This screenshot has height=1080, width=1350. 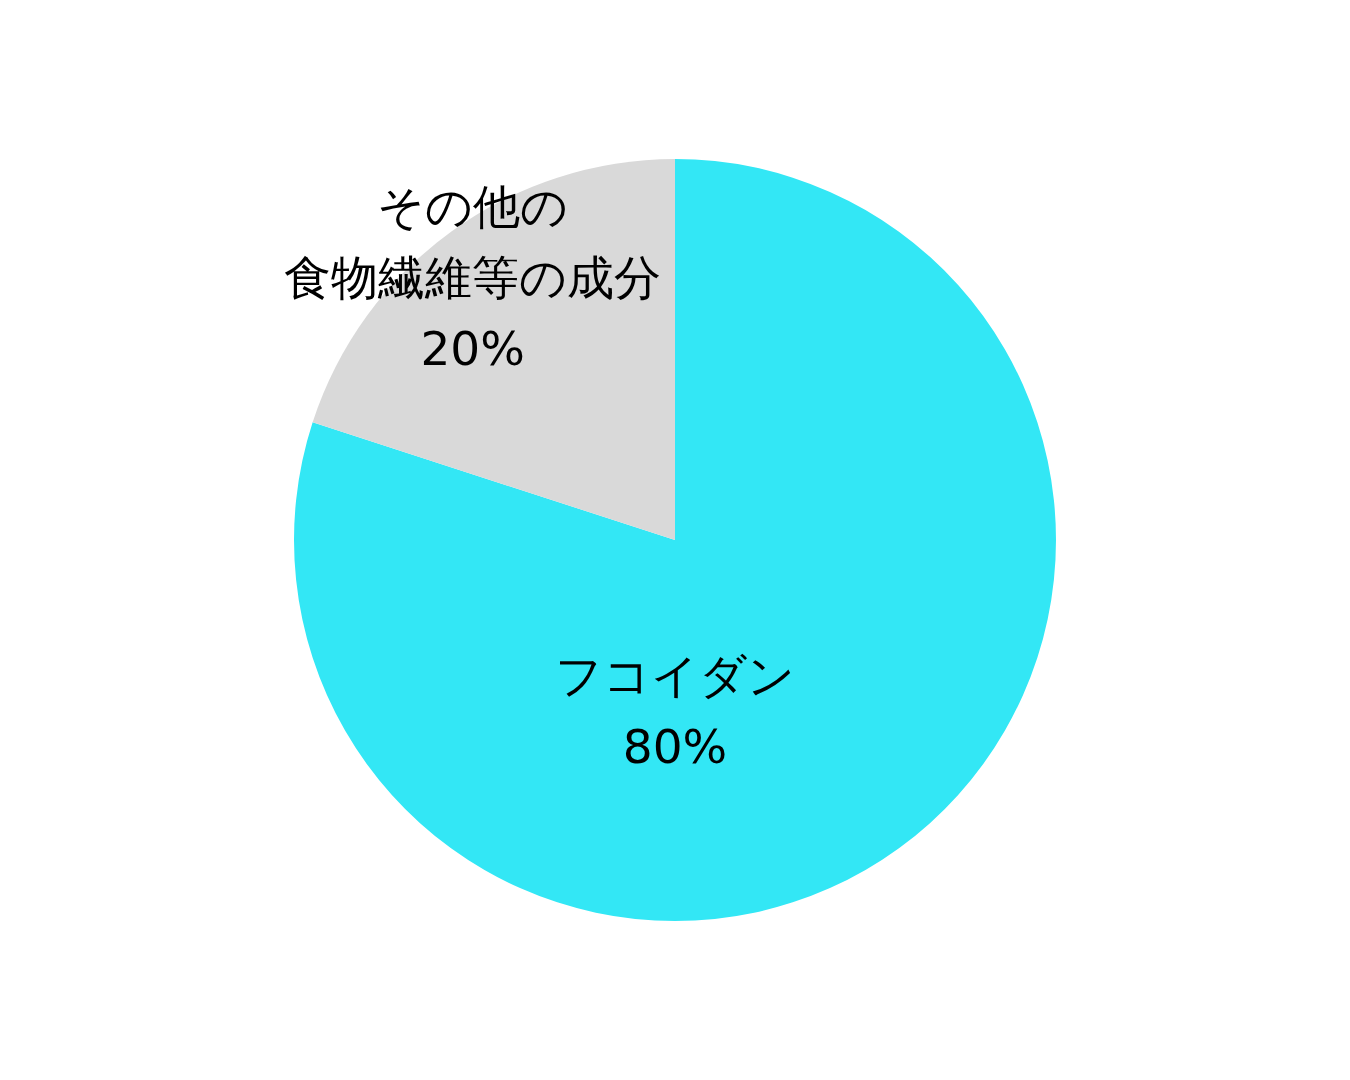 I want to click on slice-label: フコイダン, so click(x=675, y=676).